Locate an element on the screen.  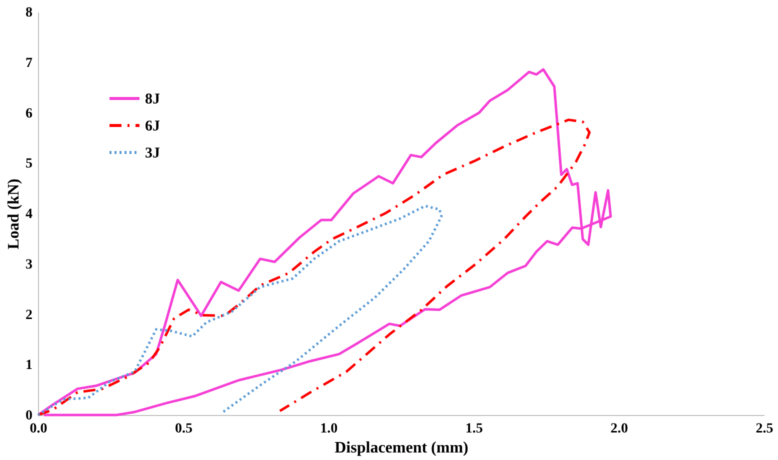
x-tick-label: 2.0 is located at coordinates (619, 429).